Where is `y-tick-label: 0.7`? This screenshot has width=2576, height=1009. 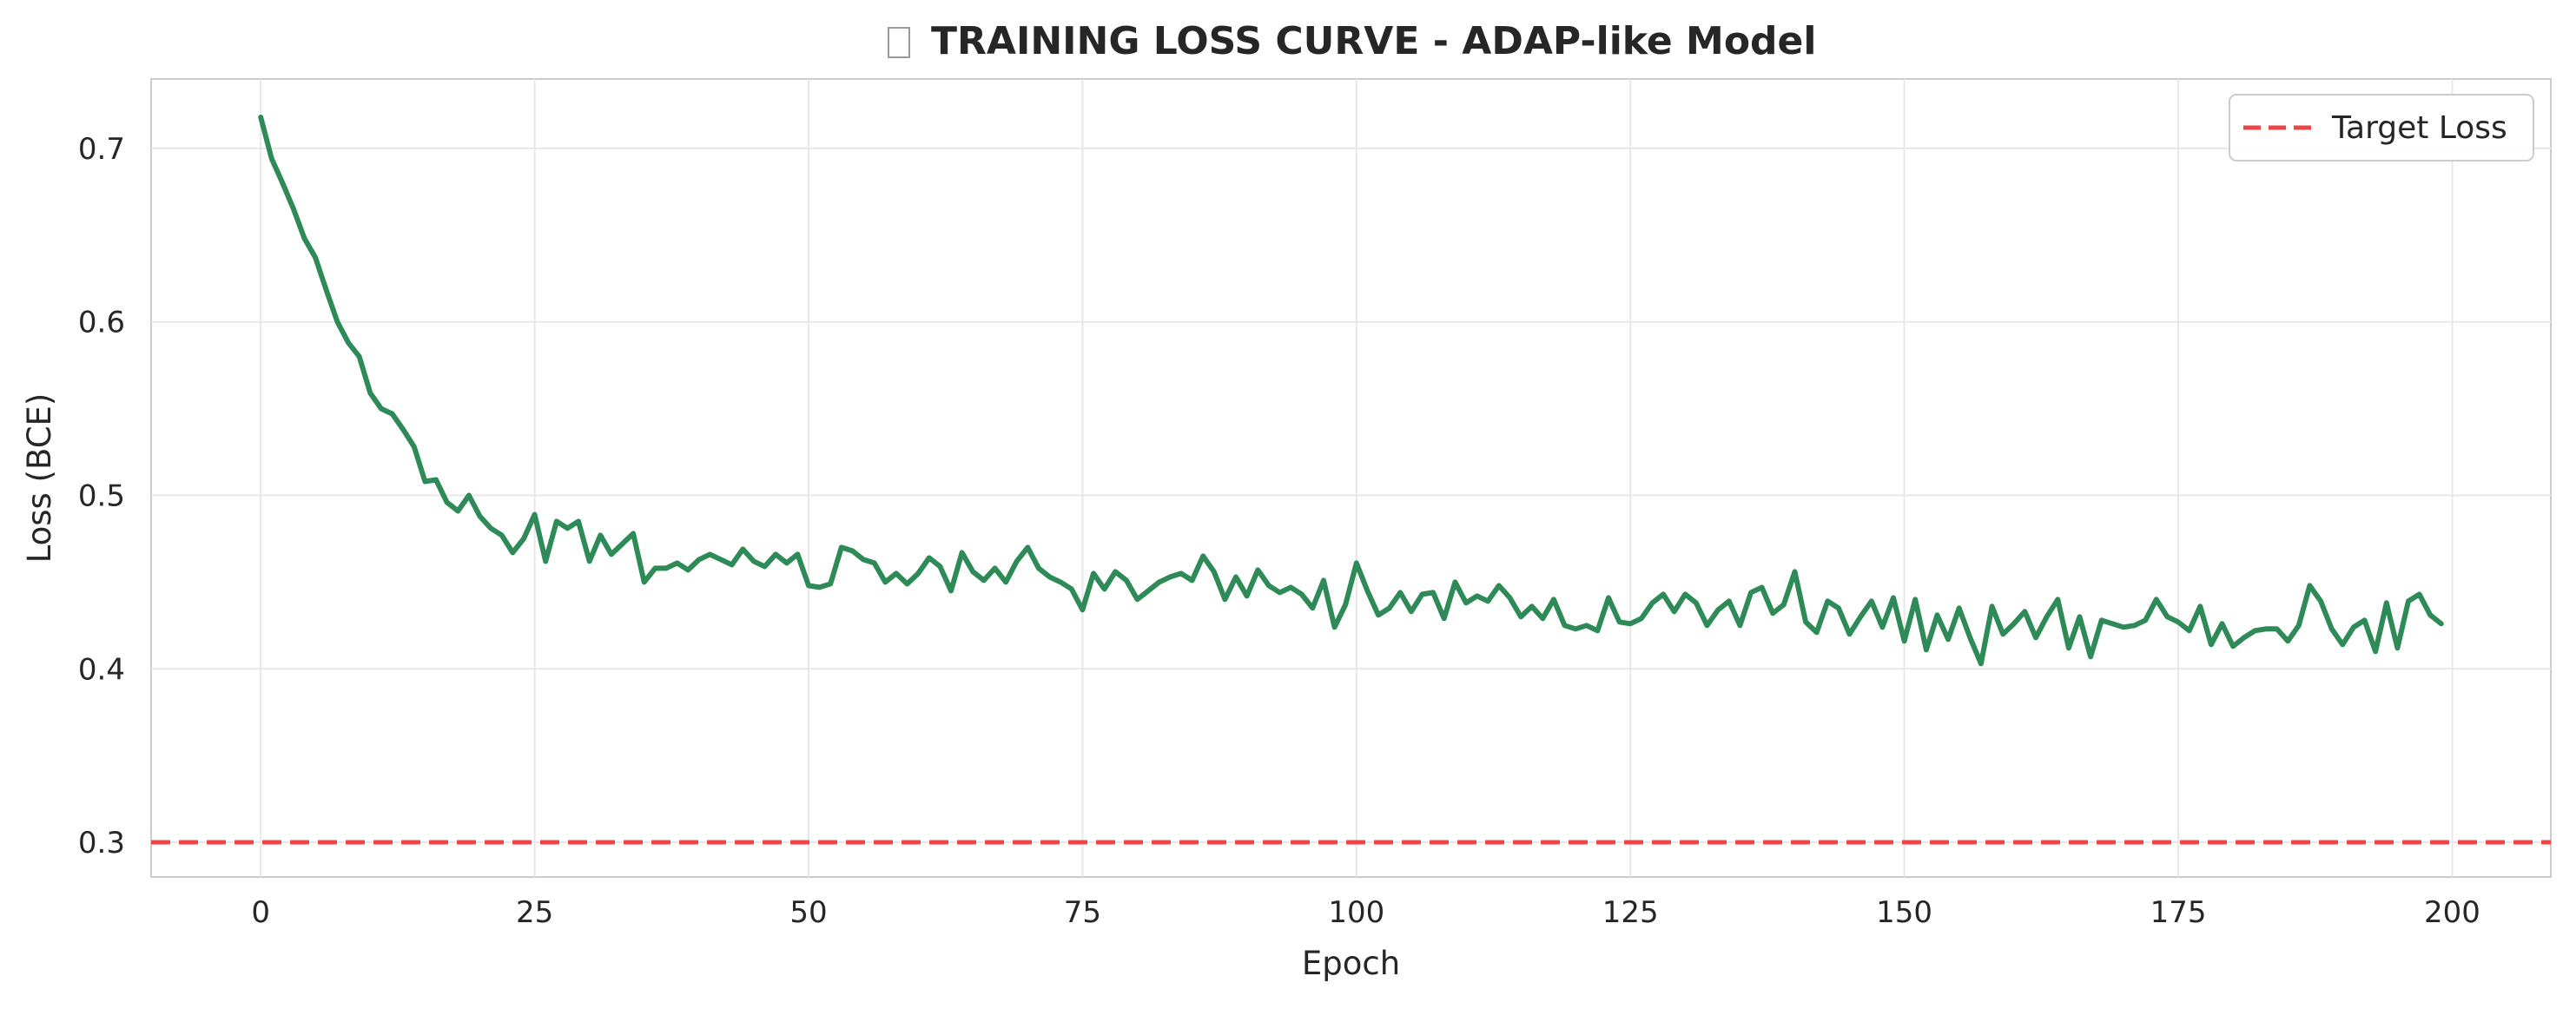 y-tick-label: 0.7 is located at coordinates (101, 149).